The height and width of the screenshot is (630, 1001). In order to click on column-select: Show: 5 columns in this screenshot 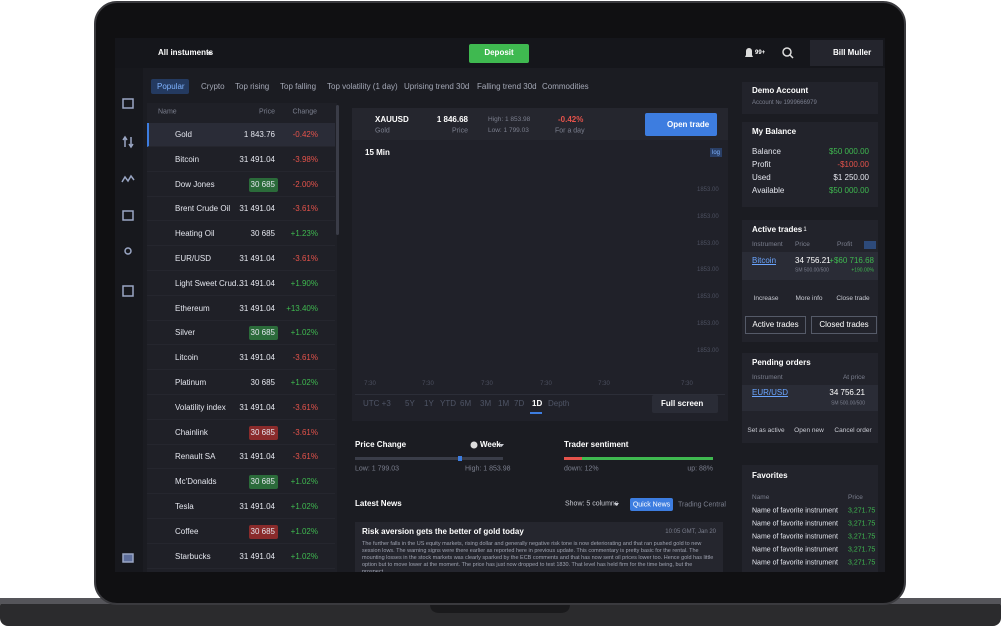, I will do `click(592, 504)`.